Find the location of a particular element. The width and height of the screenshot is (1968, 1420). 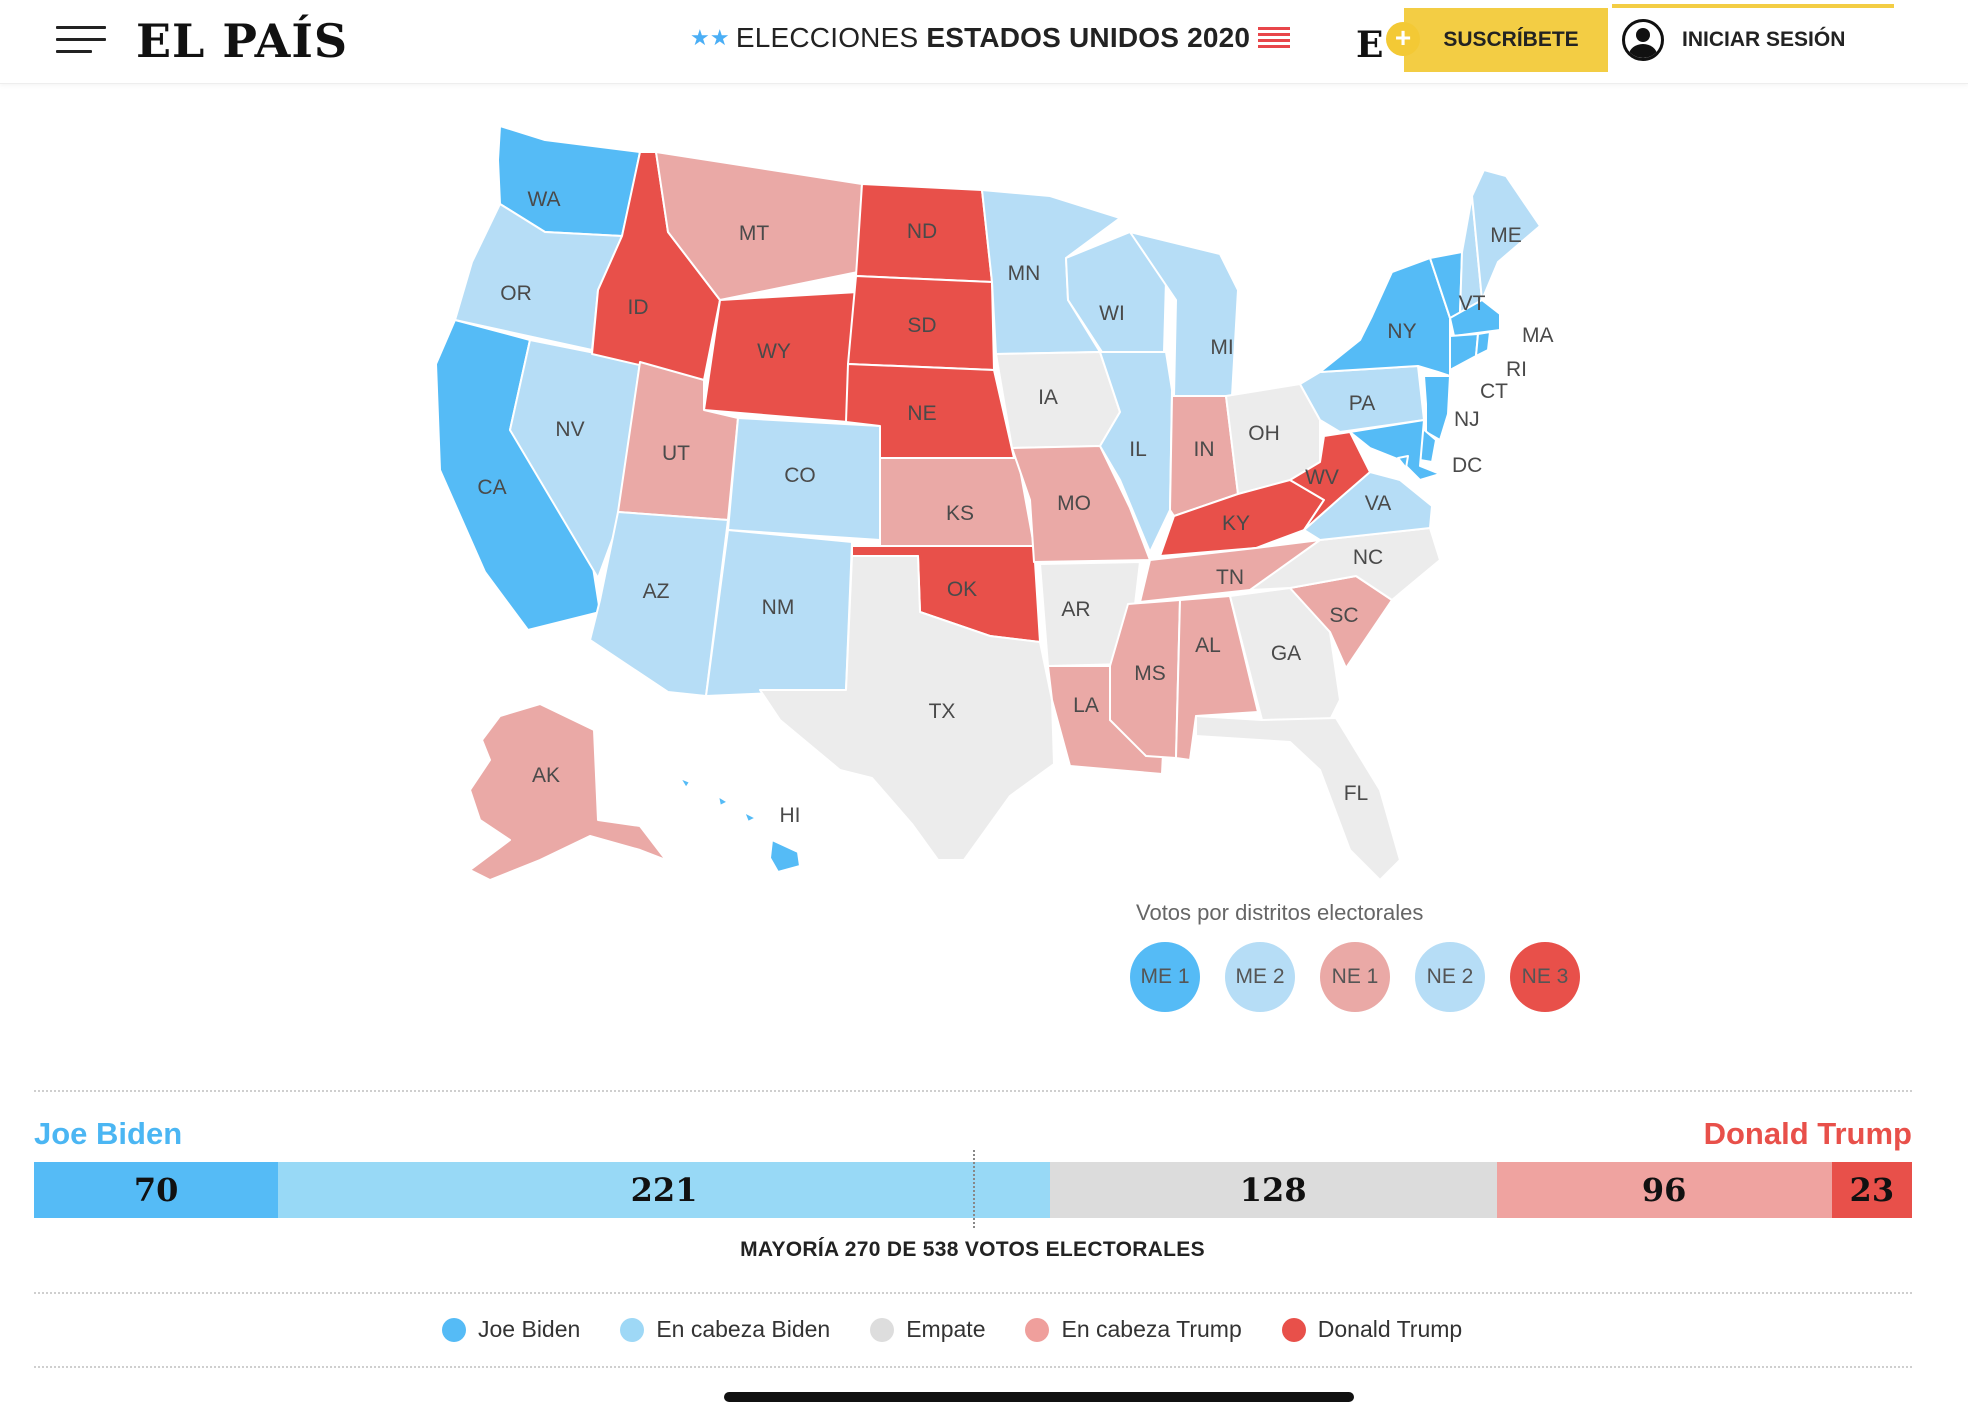

label-VA: VA is located at coordinates (1378, 503).